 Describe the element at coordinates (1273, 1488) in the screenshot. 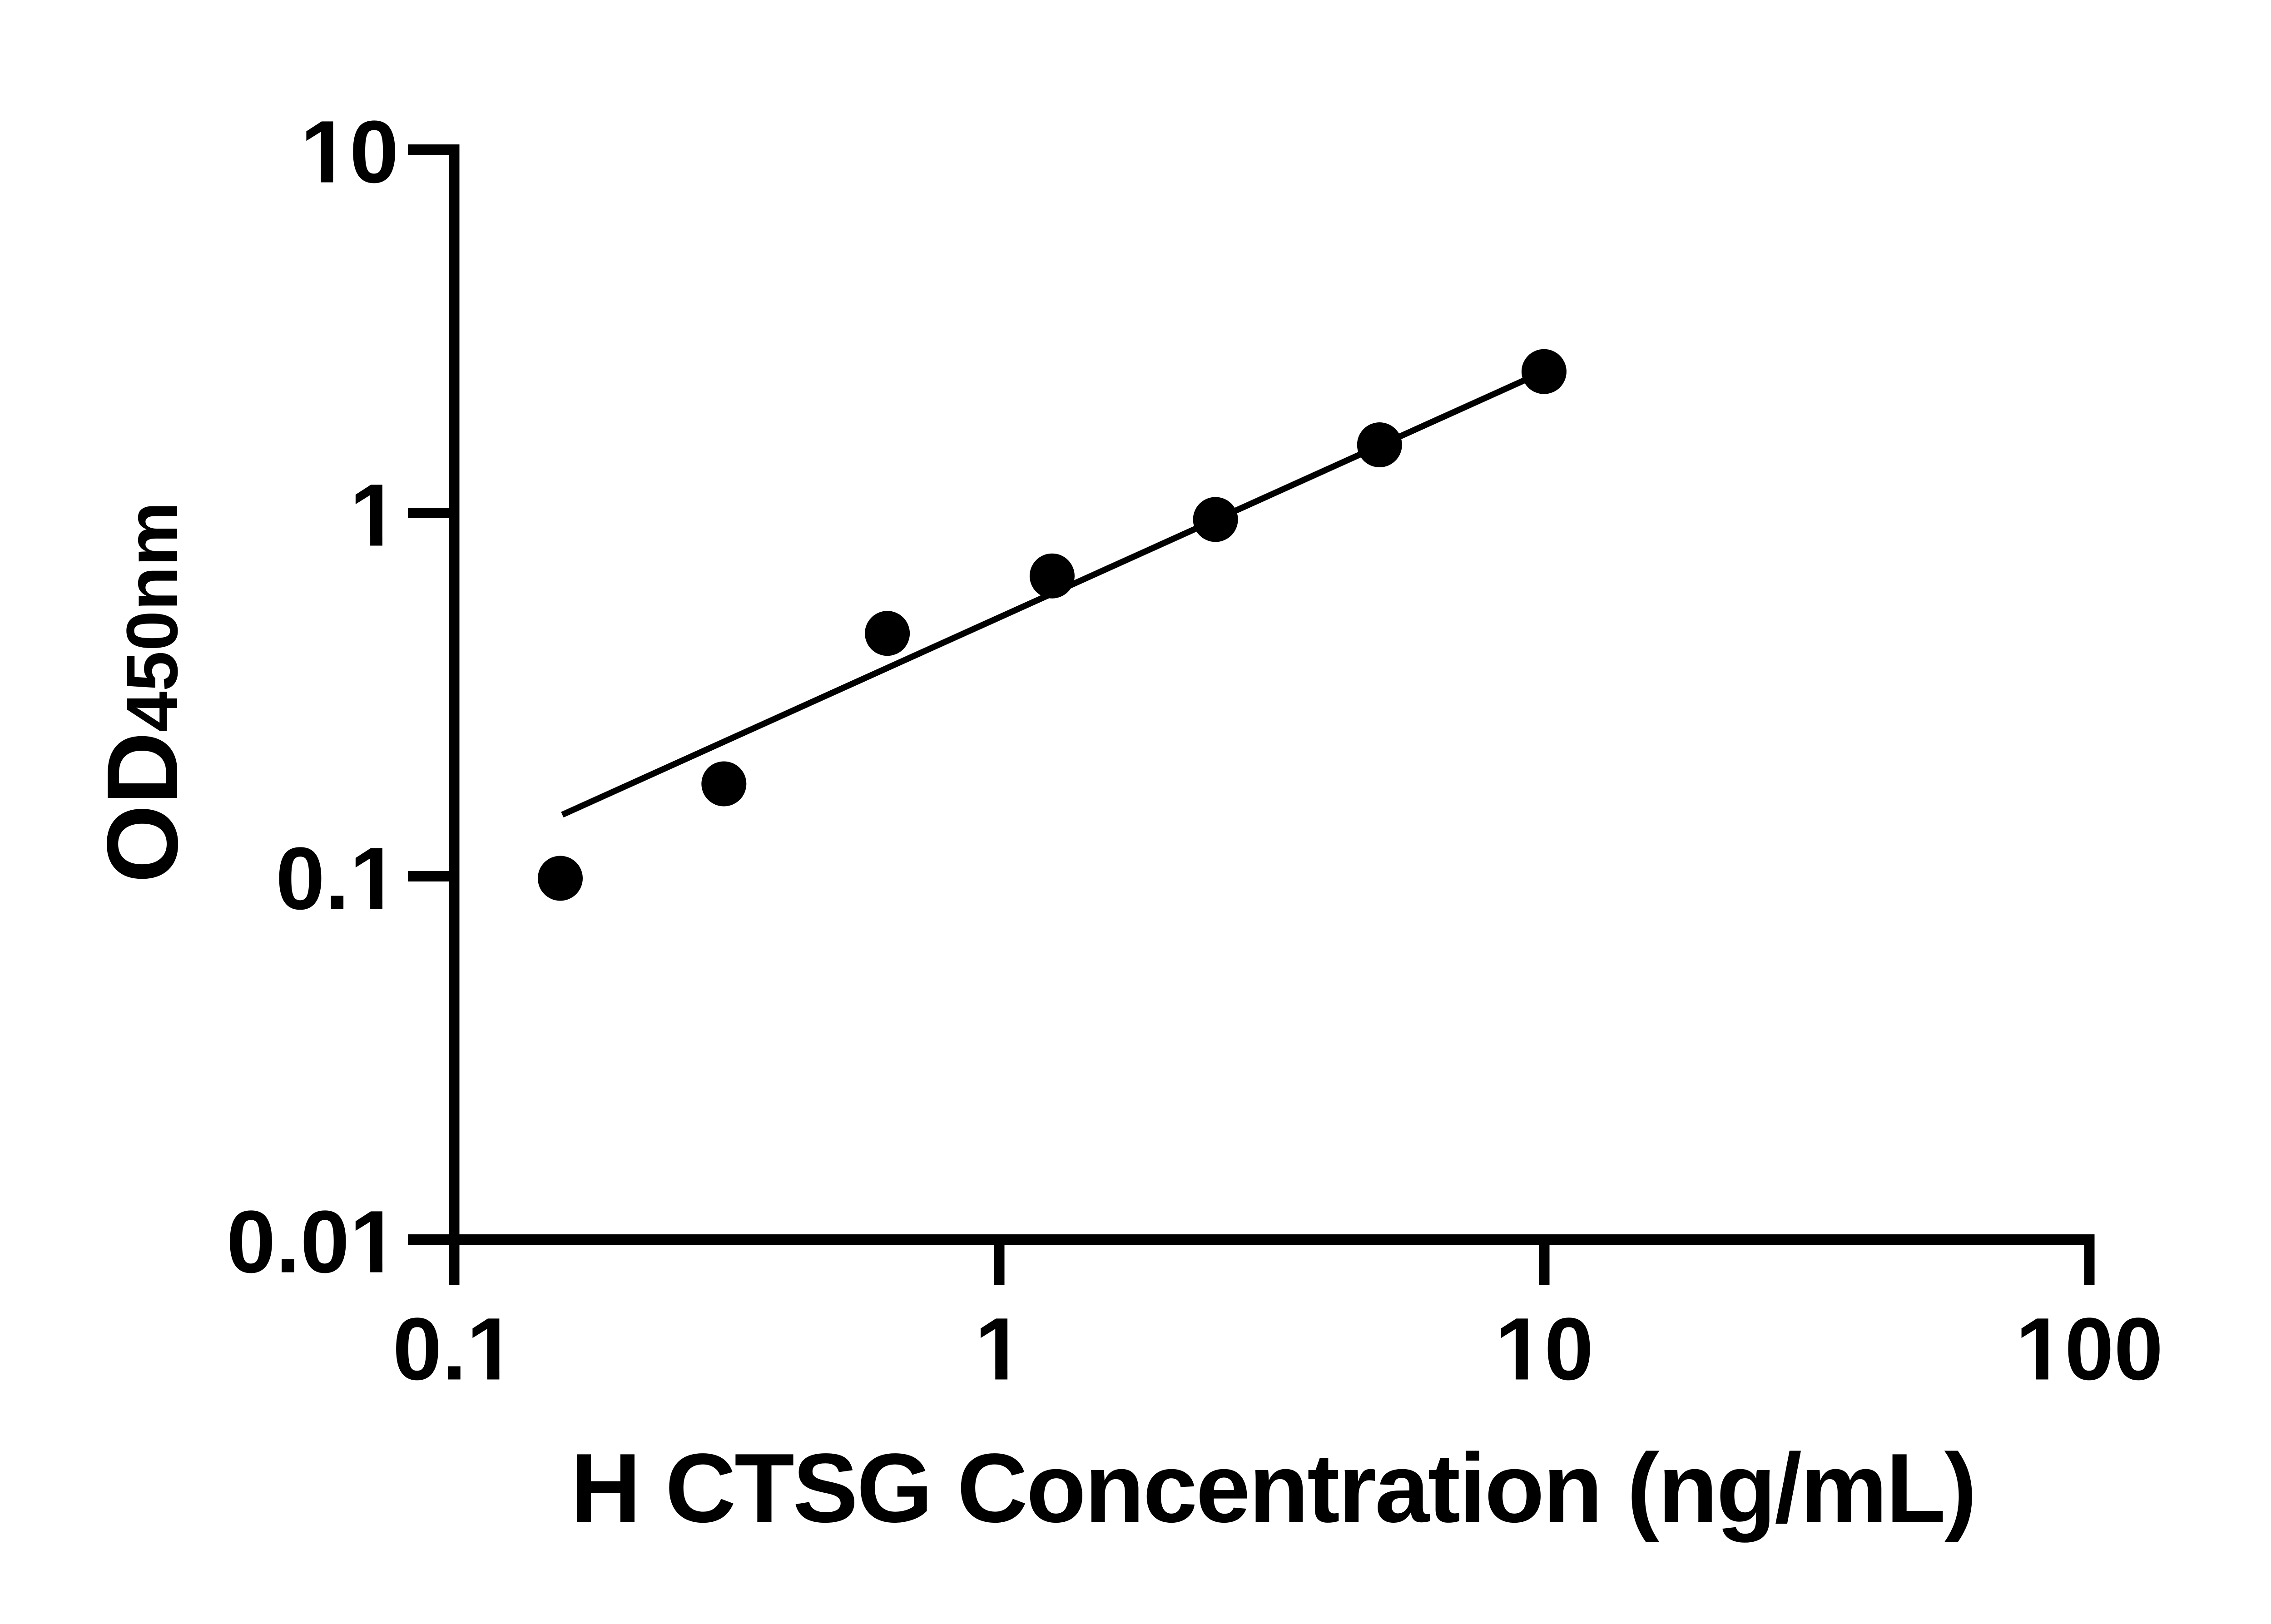

I see `svg-text: H CTSG Concentration (ng/mL)` at that location.